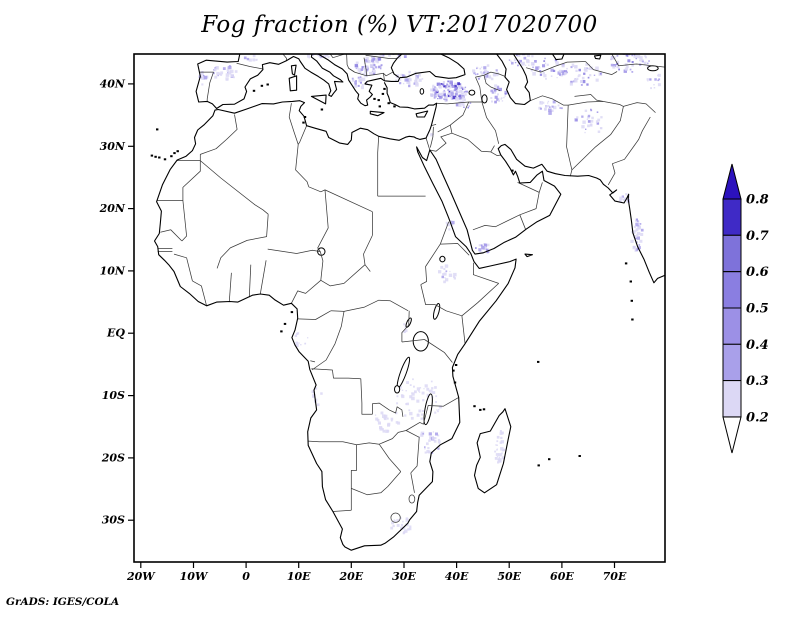 This screenshot has height=618, width=800. What do you see at coordinates (314, 315) in the screenshot?
I see `border-cameroon-gabon` at bounding box center [314, 315].